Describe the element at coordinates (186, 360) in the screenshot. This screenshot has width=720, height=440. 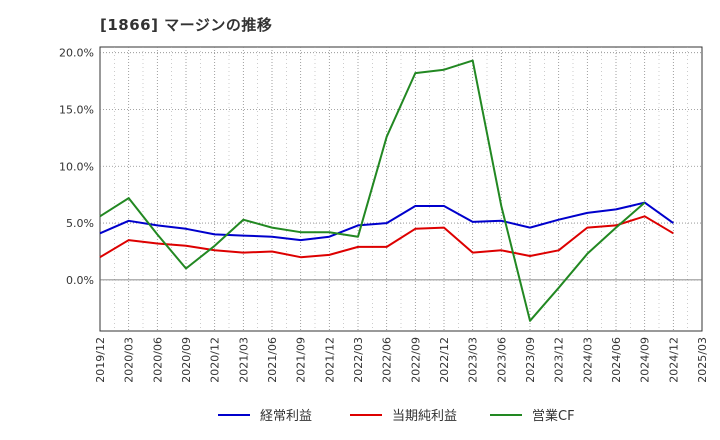
I see `x-tick-label: 2020/09` at that location.